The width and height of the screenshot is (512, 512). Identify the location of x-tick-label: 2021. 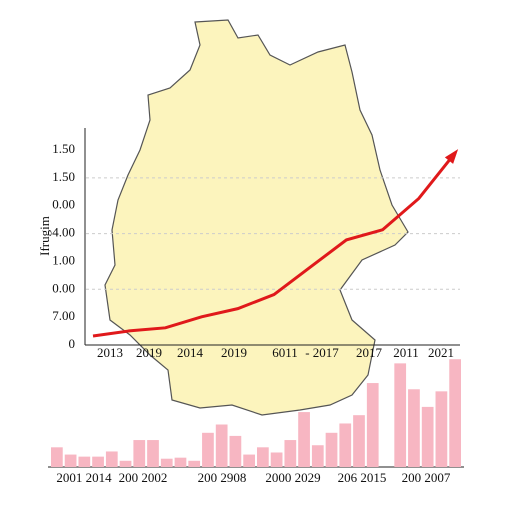
(441, 352).